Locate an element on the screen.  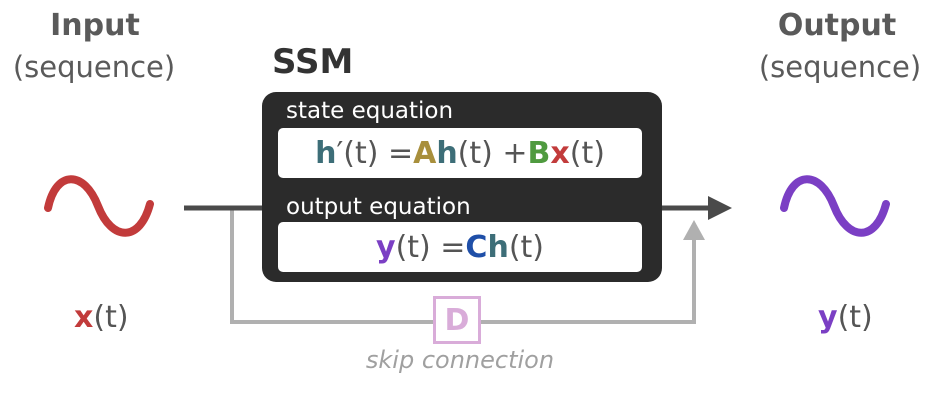
output-signal-arg: (t) is located at coordinates (855, 317).